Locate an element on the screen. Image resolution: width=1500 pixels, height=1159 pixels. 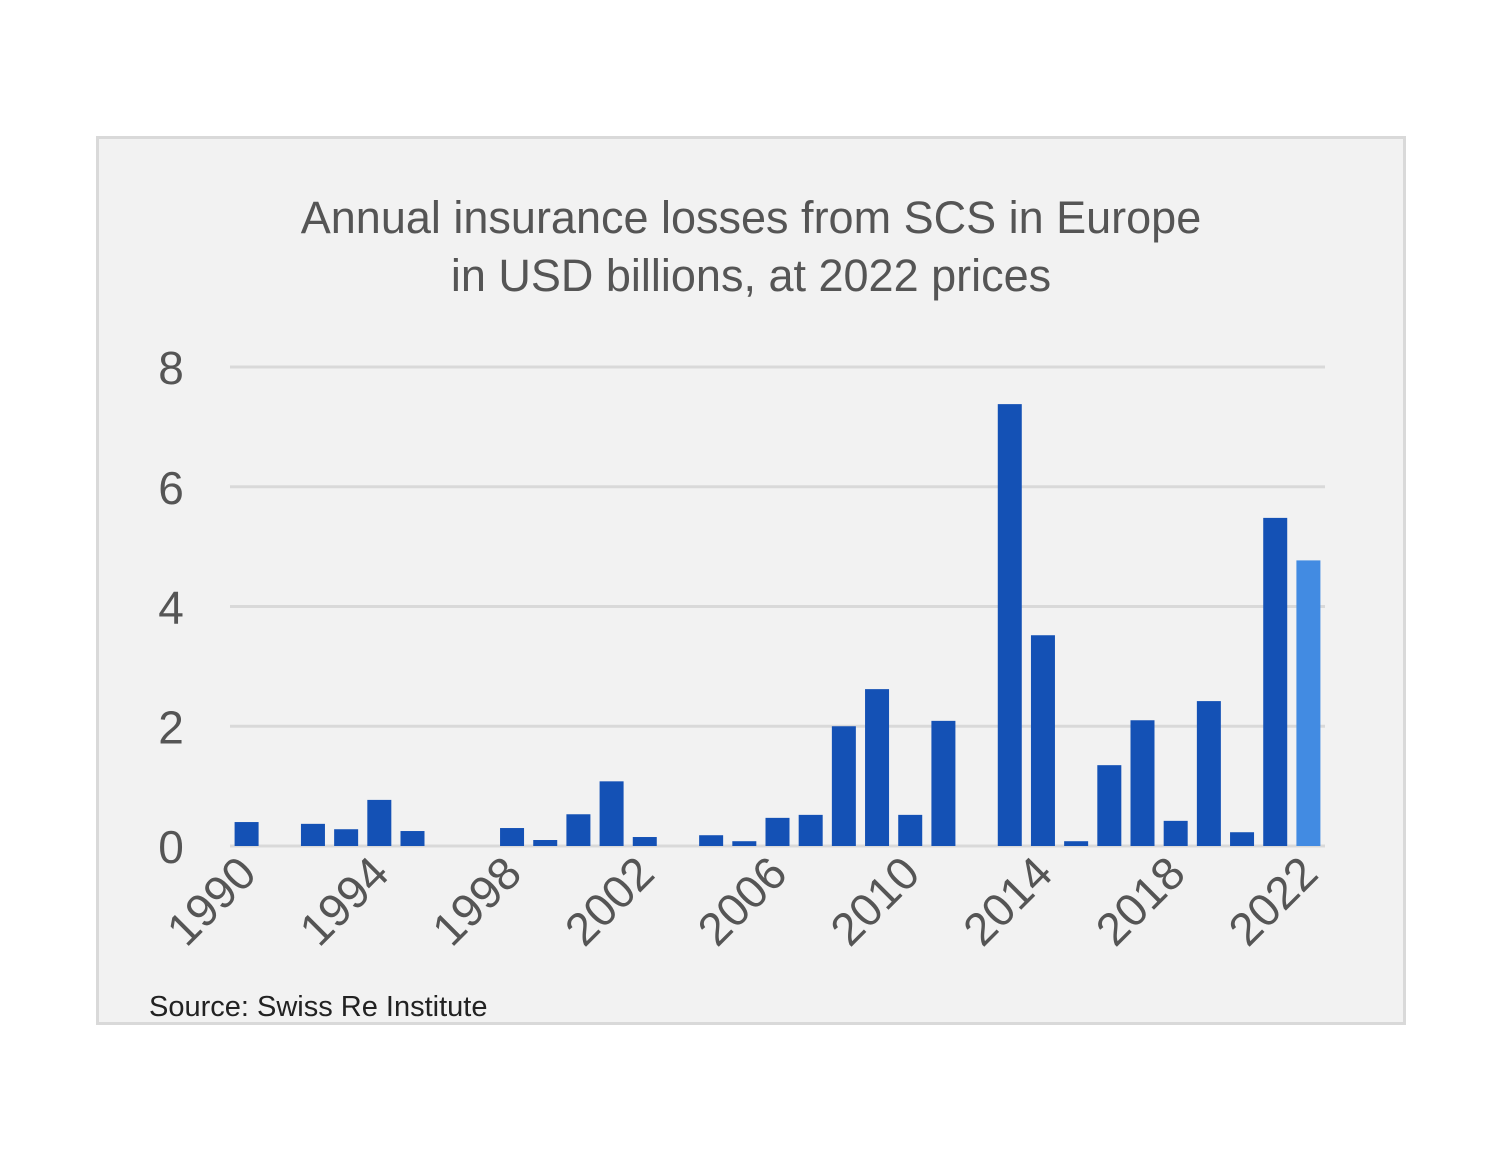
bar-1994 is located at coordinates (379, 822).